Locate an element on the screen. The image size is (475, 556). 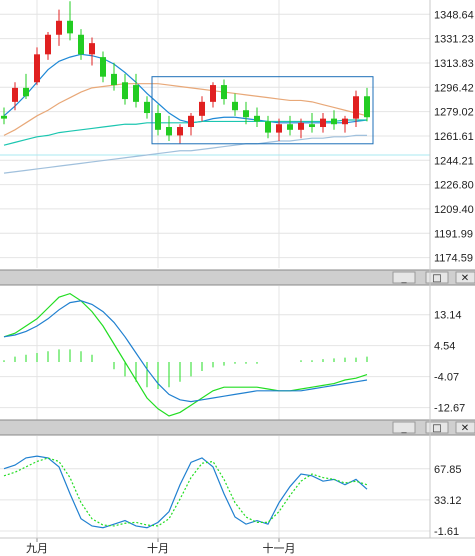
macd-line is located at coordinates (185, 351).